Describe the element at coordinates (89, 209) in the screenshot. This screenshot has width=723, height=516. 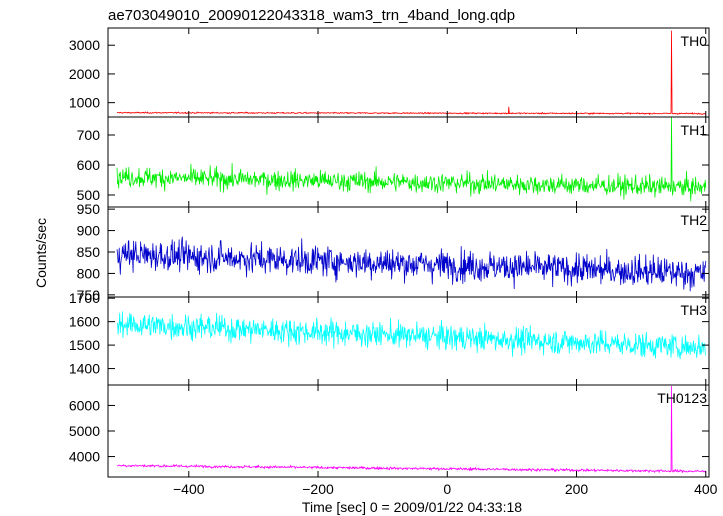
I see `y-tick-label: 950` at that location.